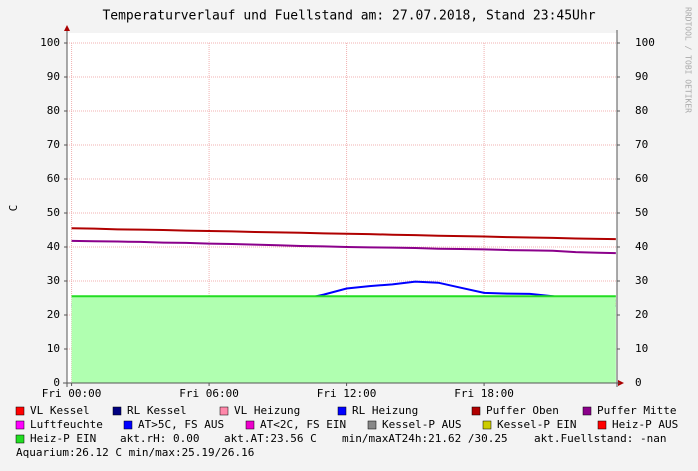 The width and height of the screenshot is (698, 471). Describe the element at coordinates (641, 110) in the screenshot. I see `y2-tick-label: 80` at that location.